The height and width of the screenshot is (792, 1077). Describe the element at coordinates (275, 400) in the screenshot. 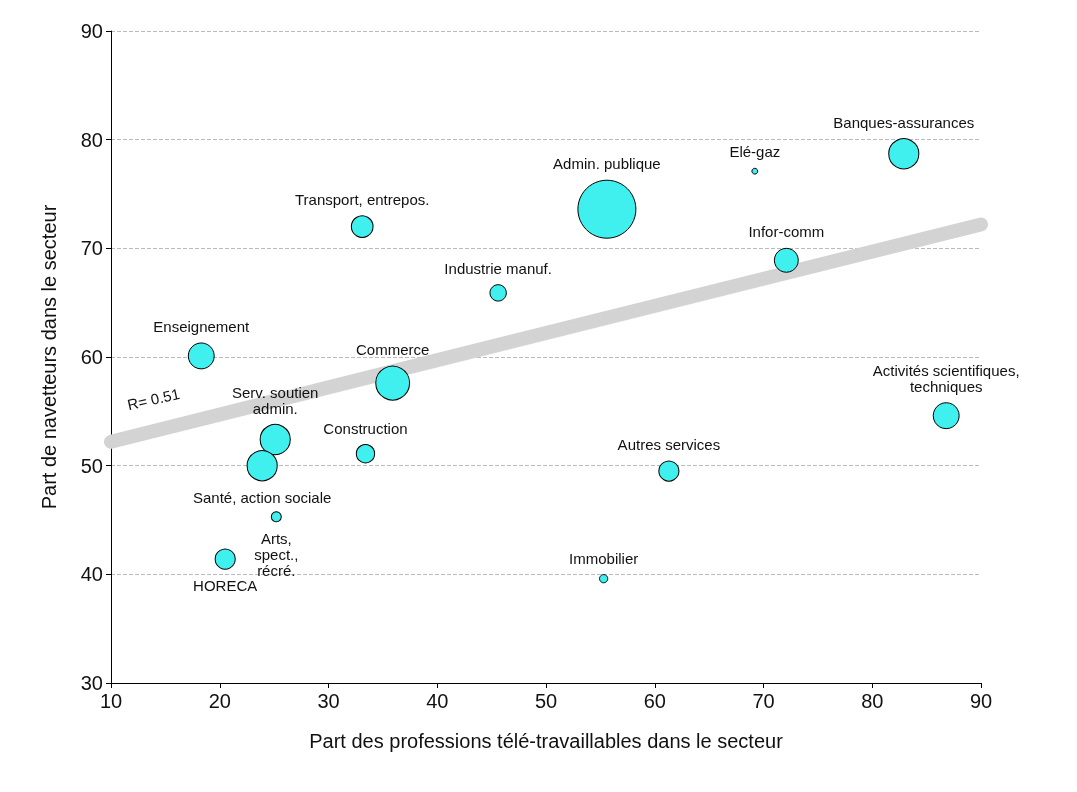

I see `series-label: Serv. soutien admin.` at that location.